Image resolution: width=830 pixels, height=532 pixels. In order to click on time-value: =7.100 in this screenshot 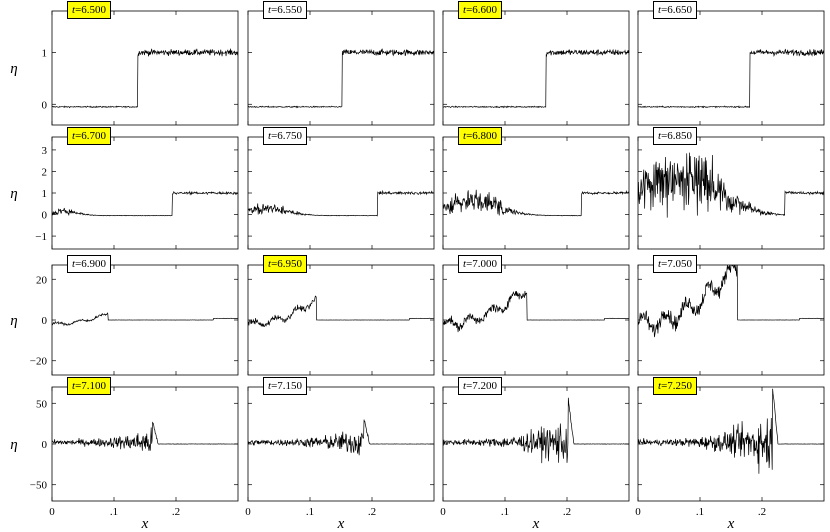, I will do `click(91, 386)`.